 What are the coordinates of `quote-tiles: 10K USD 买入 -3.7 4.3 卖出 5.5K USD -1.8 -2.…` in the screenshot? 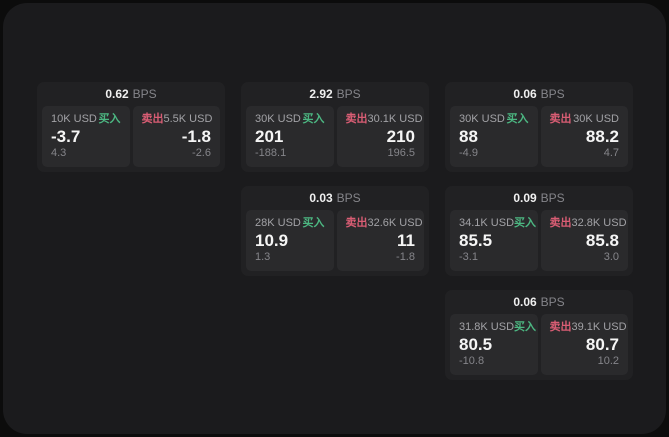 It's located at (131, 139).